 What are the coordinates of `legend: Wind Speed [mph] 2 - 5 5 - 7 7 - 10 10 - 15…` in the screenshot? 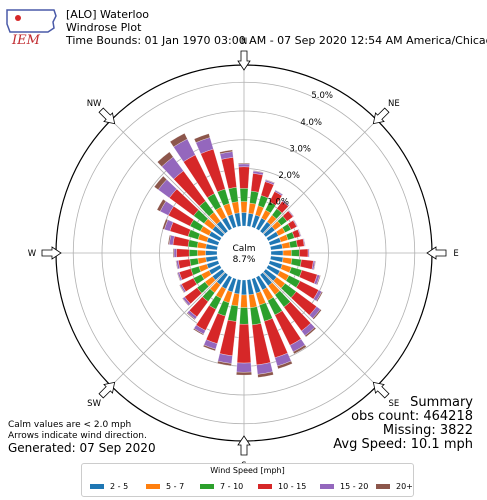 It's located at (247, 480).